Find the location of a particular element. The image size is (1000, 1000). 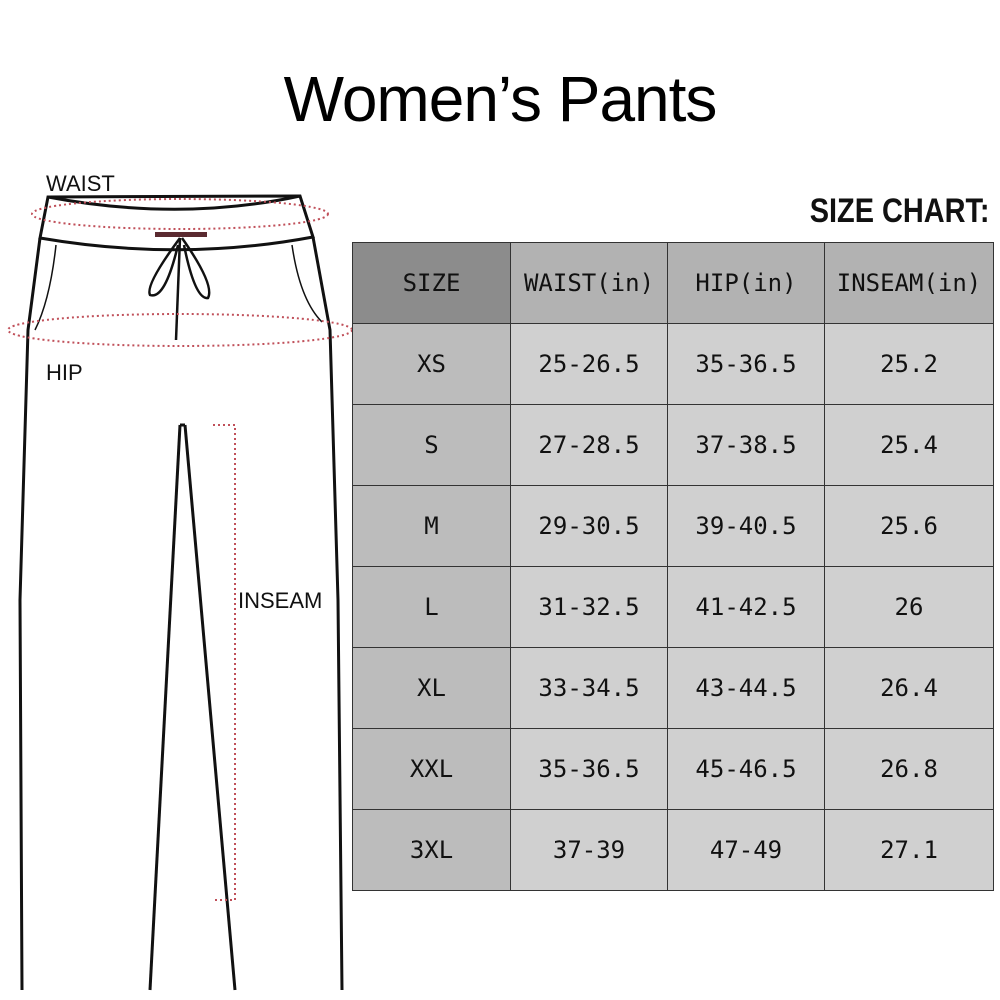

cell-waist: 31-32.5 is located at coordinates (589, 607).